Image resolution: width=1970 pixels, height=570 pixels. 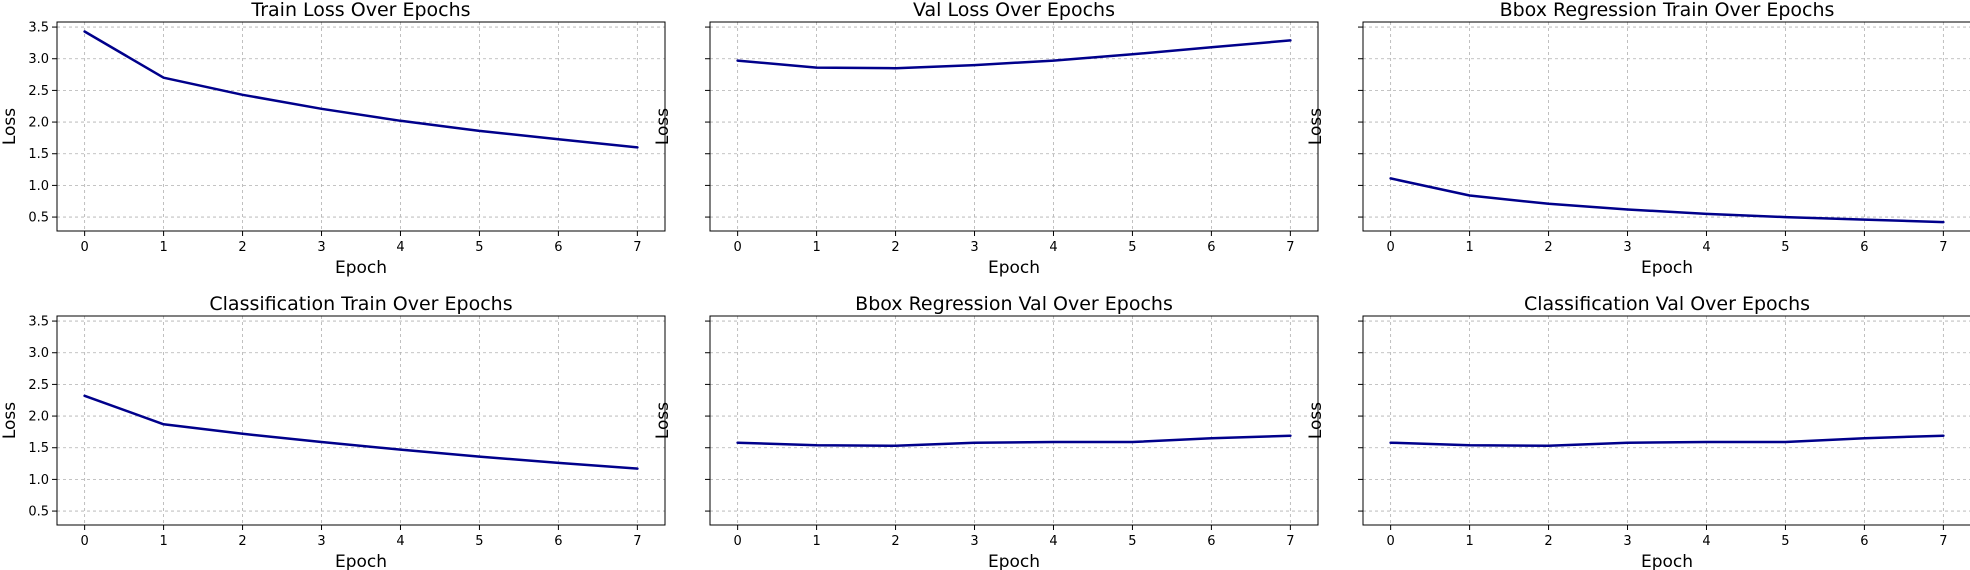 What do you see at coordinates (1014, 10) in the screenshot?
I see `subplot-title: Val Loss Over Epochs` at bounding box center [1014, 10].